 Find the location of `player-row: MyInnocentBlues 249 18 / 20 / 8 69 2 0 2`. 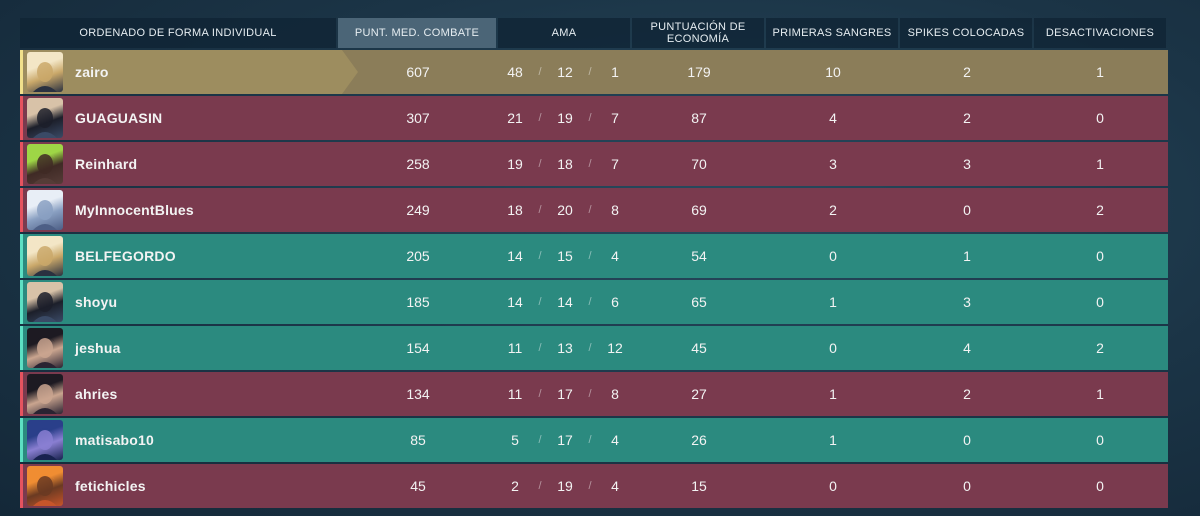

player-row: MyInnocentBlues 249 18 / 20 / 8 69 2 0 2 is located at coordinates (594, 210).